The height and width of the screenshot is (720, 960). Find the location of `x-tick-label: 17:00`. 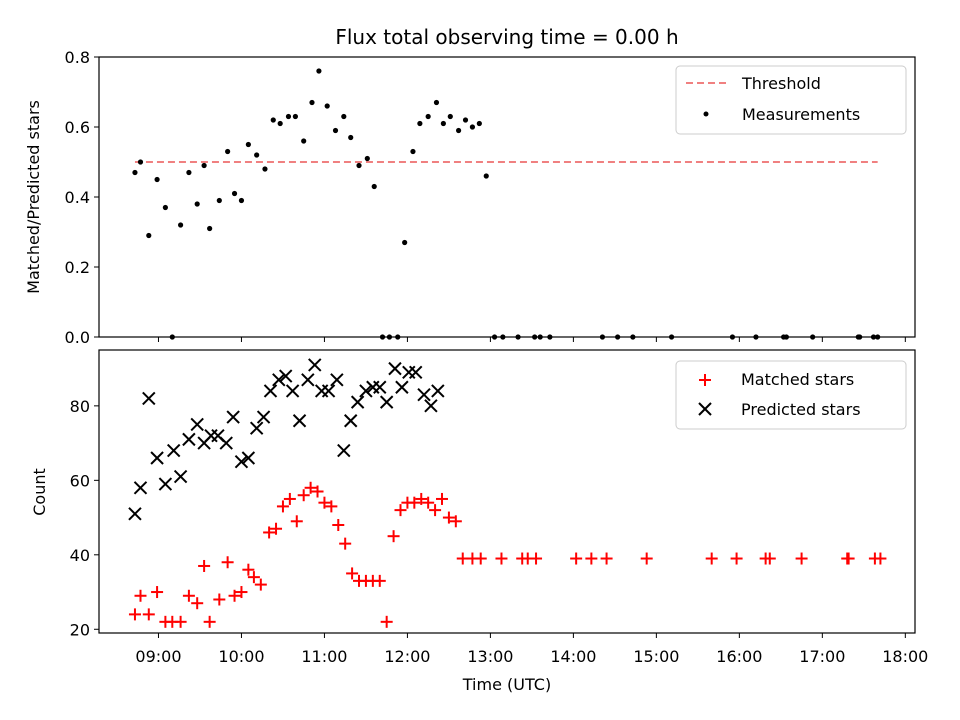

x-tick-label: 17:00 is located at coordinates (822, 656).